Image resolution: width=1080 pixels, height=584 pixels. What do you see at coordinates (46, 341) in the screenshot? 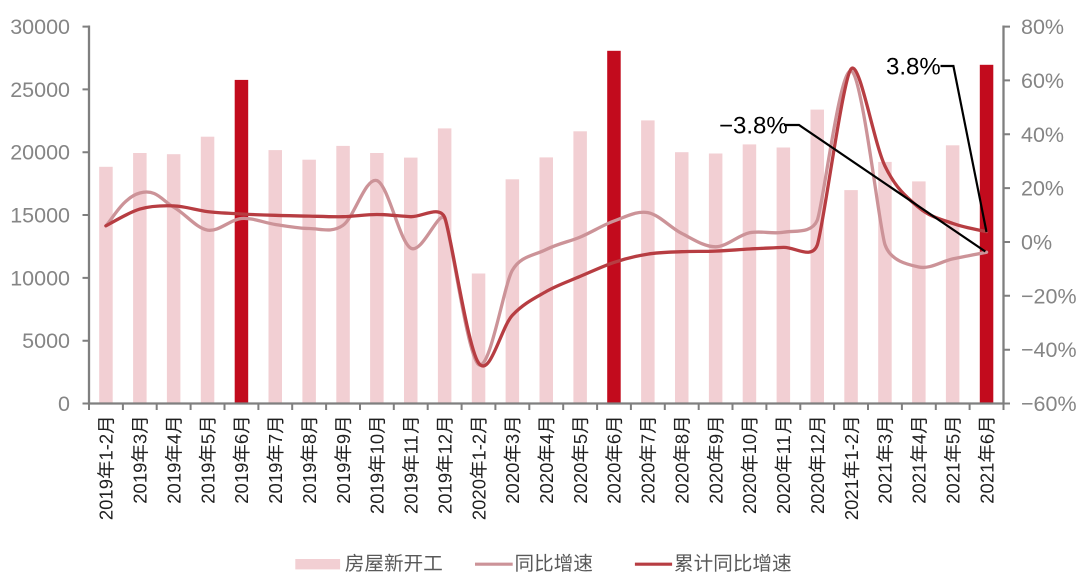
I see `svg-text: 5000` at bounding box center [46, 341].